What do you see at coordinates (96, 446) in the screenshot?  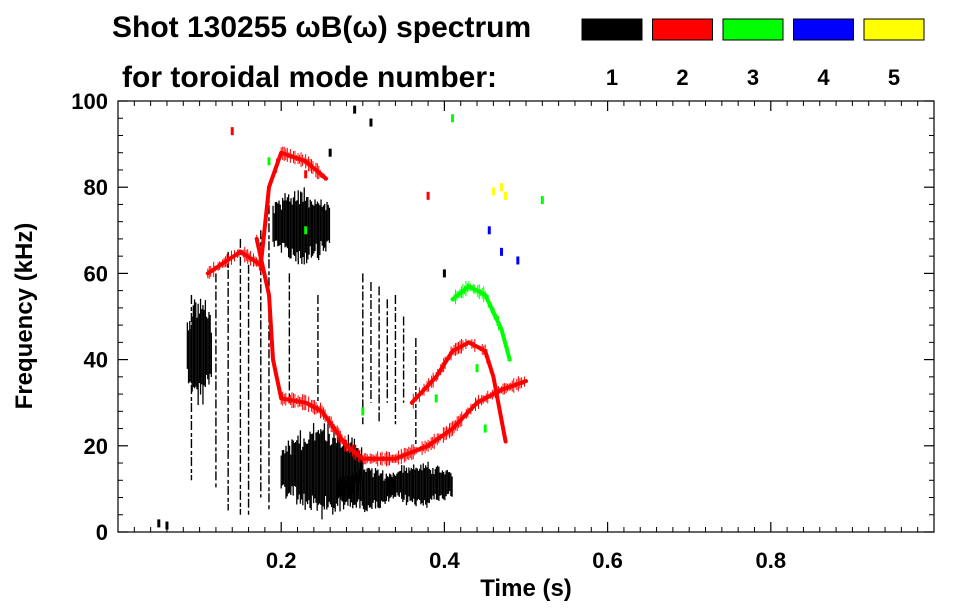 I see `y-tick-label: 20` at bounding box center [96, 446].